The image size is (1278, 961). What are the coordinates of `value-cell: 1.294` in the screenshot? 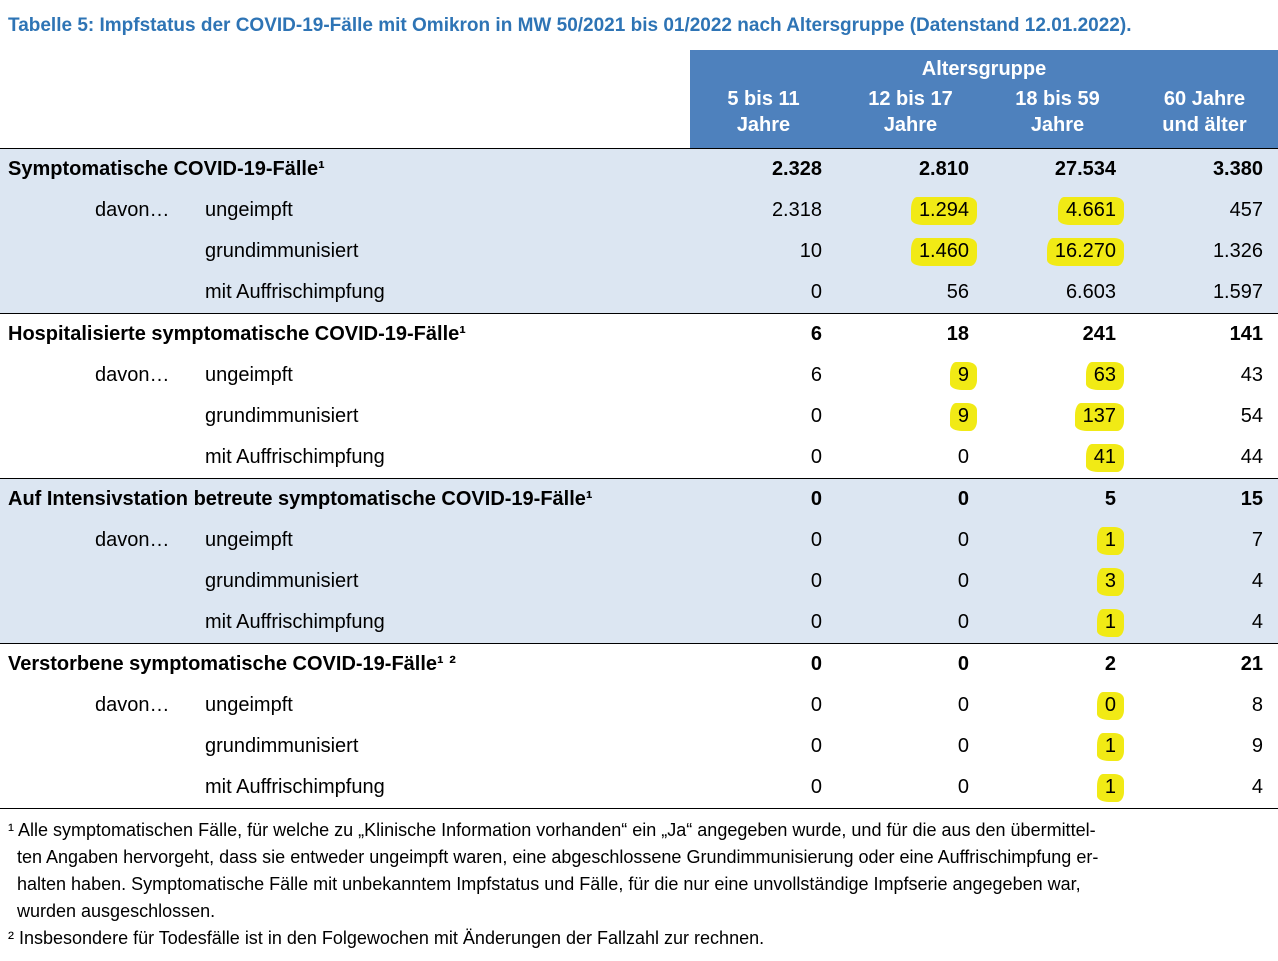 It's located at (910, 210).